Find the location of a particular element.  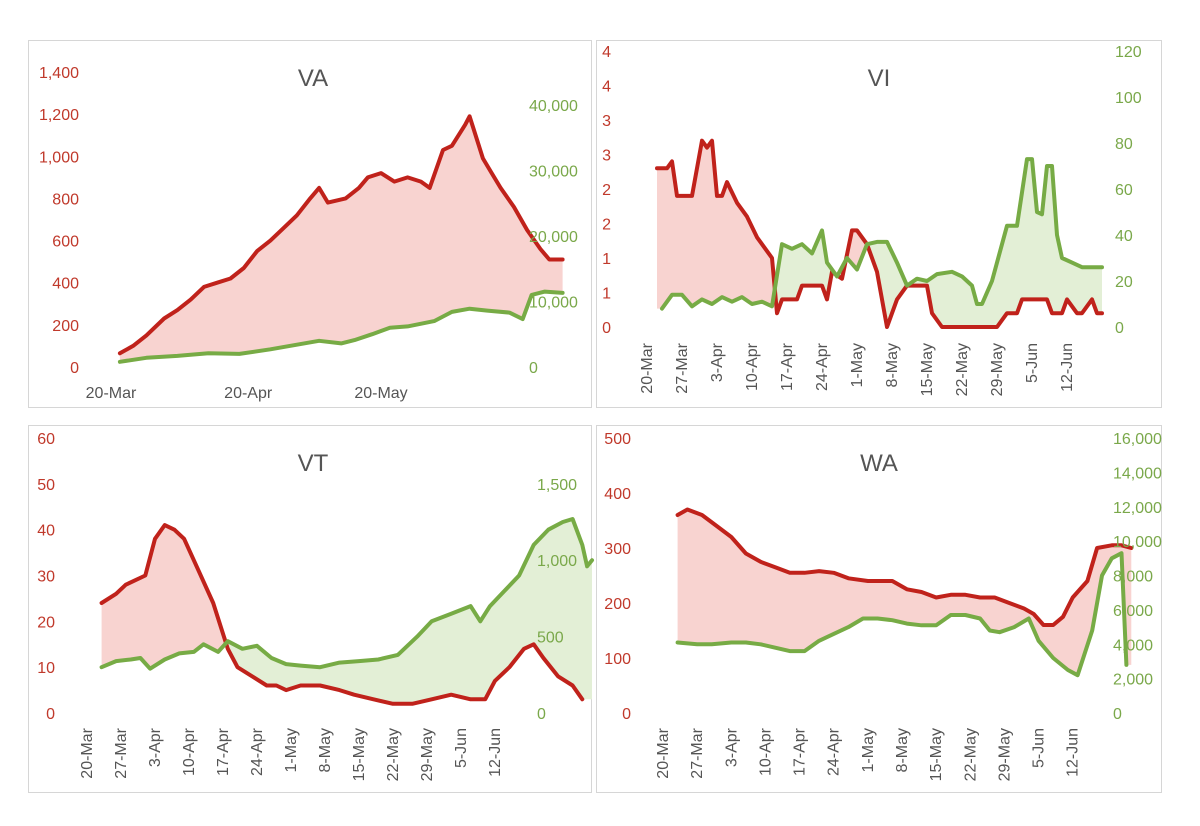

y-left-tick-label: 200 is located at coordinates (65, 326).